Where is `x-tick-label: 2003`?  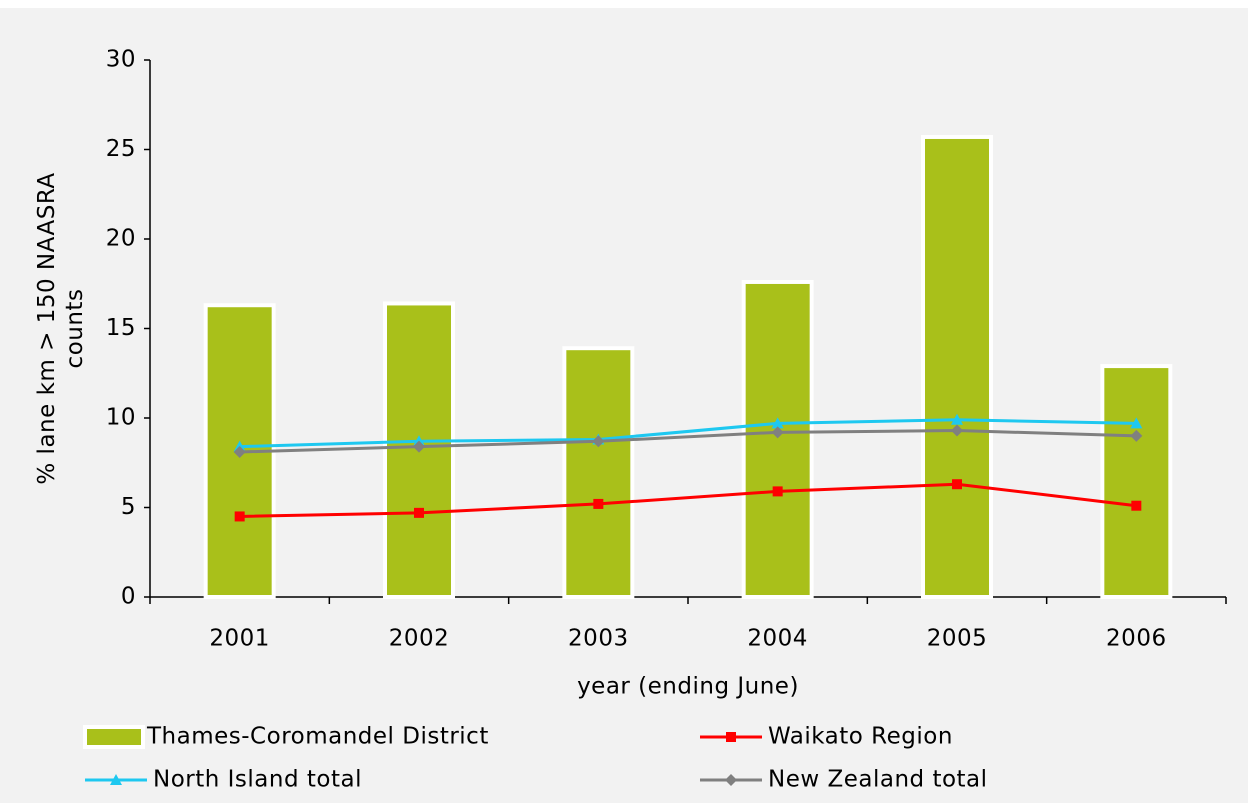
x-tick-label: 2003 is located at coordinates (598, 639).